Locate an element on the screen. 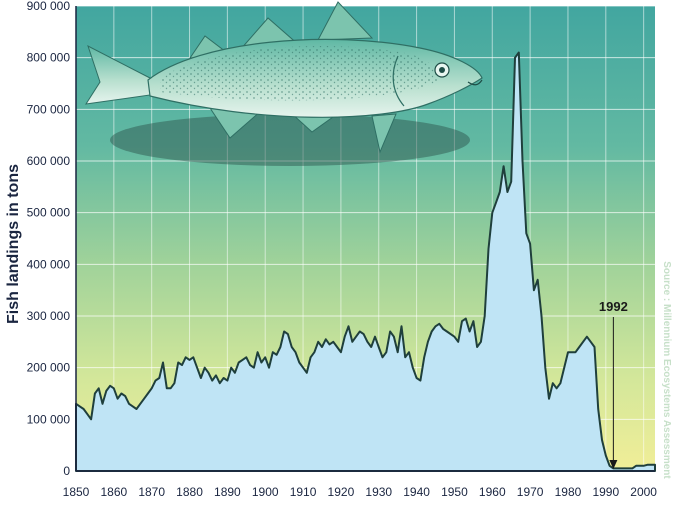 The image size is (681, 507). x-tick-label-15: 2000 is located at coordinates (643, 492).